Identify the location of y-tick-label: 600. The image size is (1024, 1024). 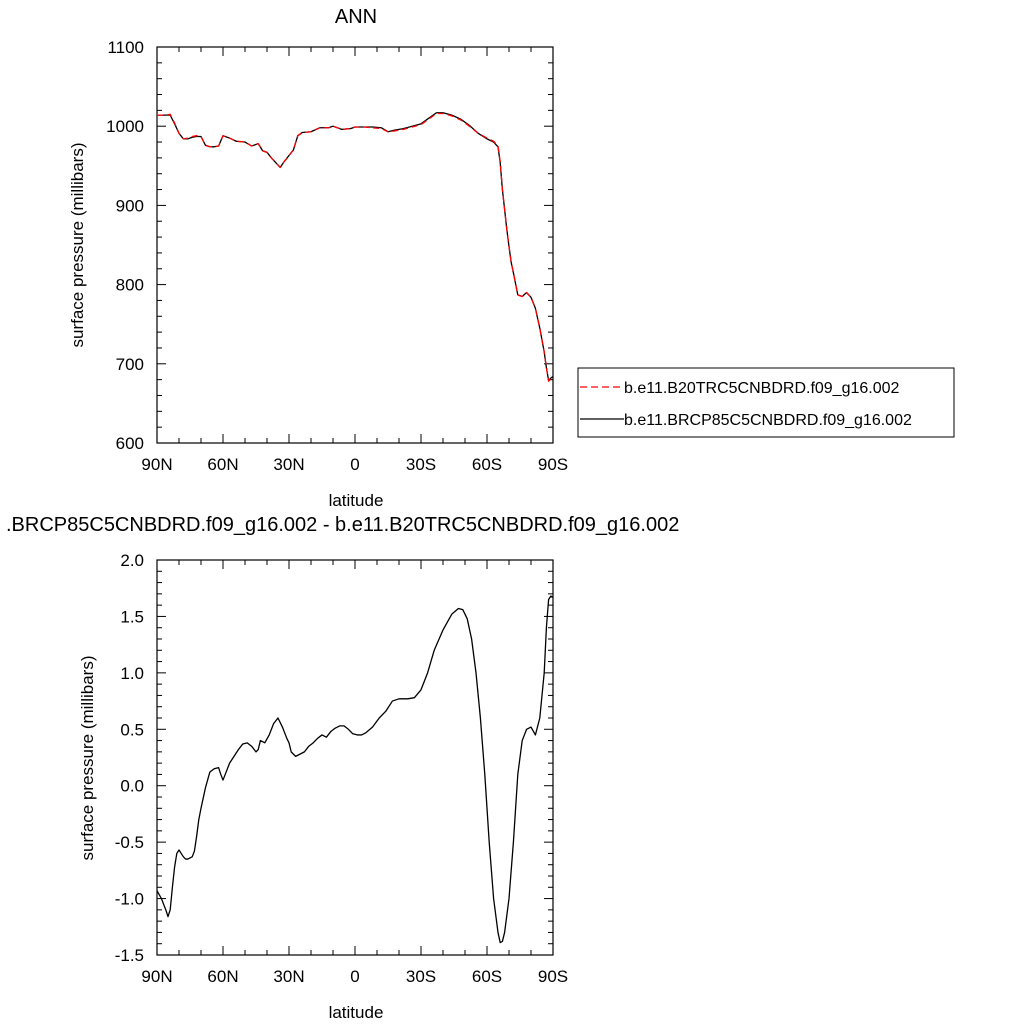
(130, 443).